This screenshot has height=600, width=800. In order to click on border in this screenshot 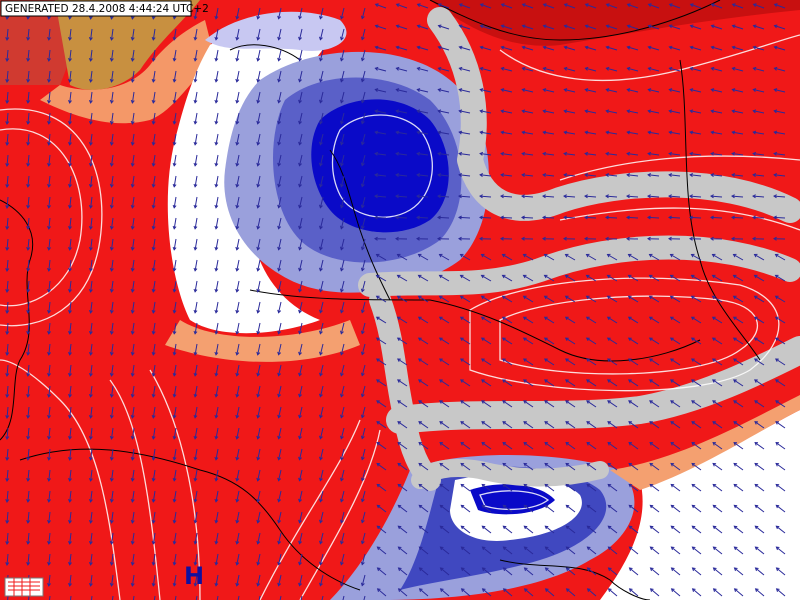, I will do `click(17, 320)`.